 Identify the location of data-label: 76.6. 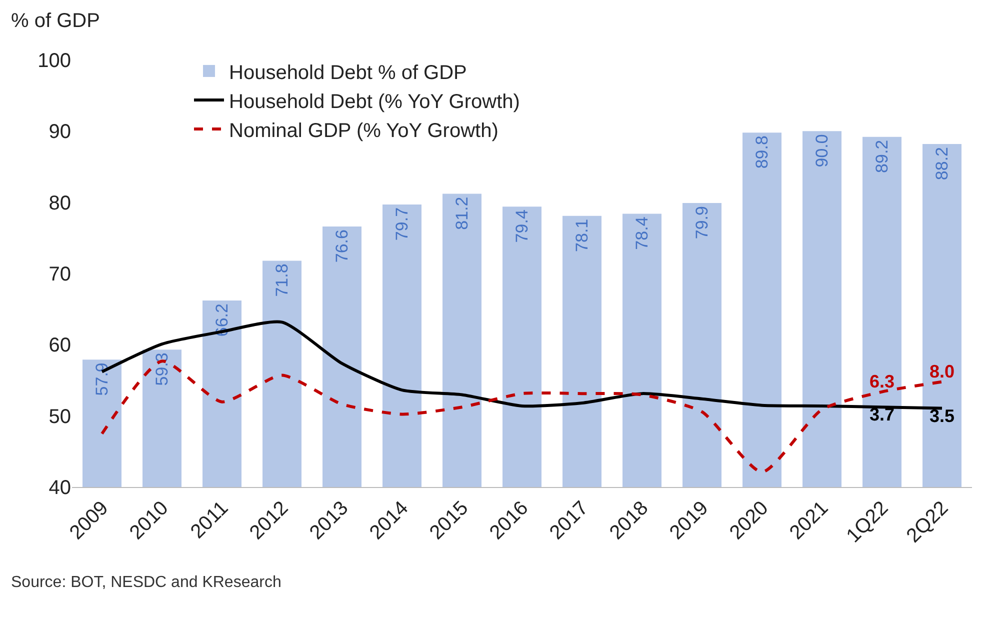
(342, 246).